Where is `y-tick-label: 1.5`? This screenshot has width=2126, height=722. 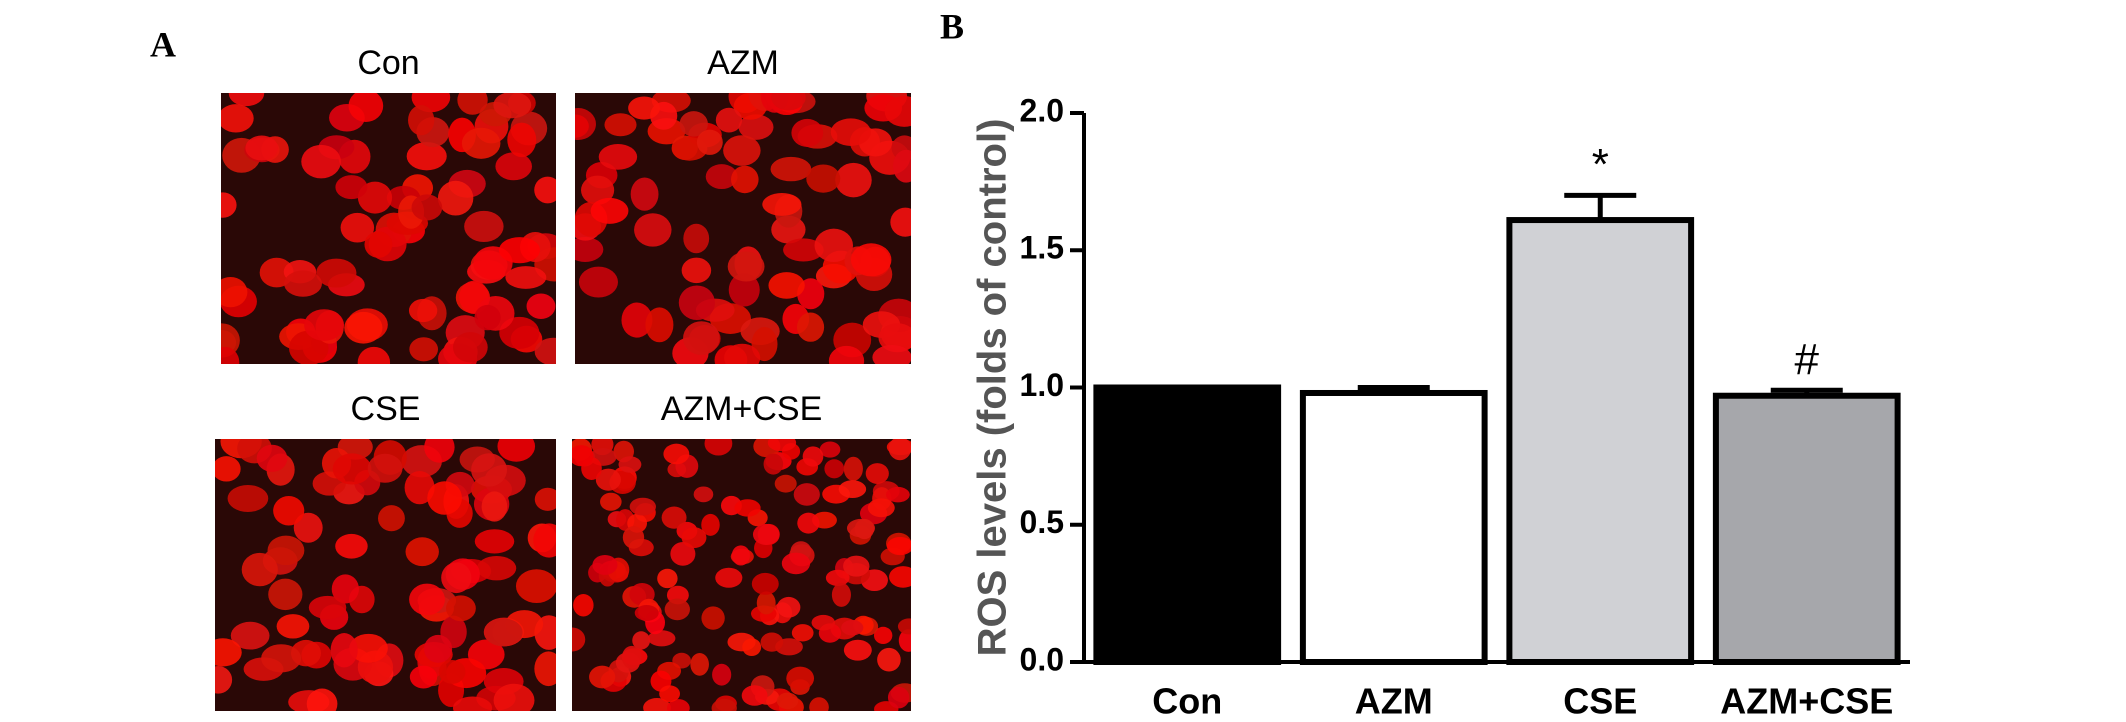
y-tick-label: 1.5 is located at coordinates (1042, 248).